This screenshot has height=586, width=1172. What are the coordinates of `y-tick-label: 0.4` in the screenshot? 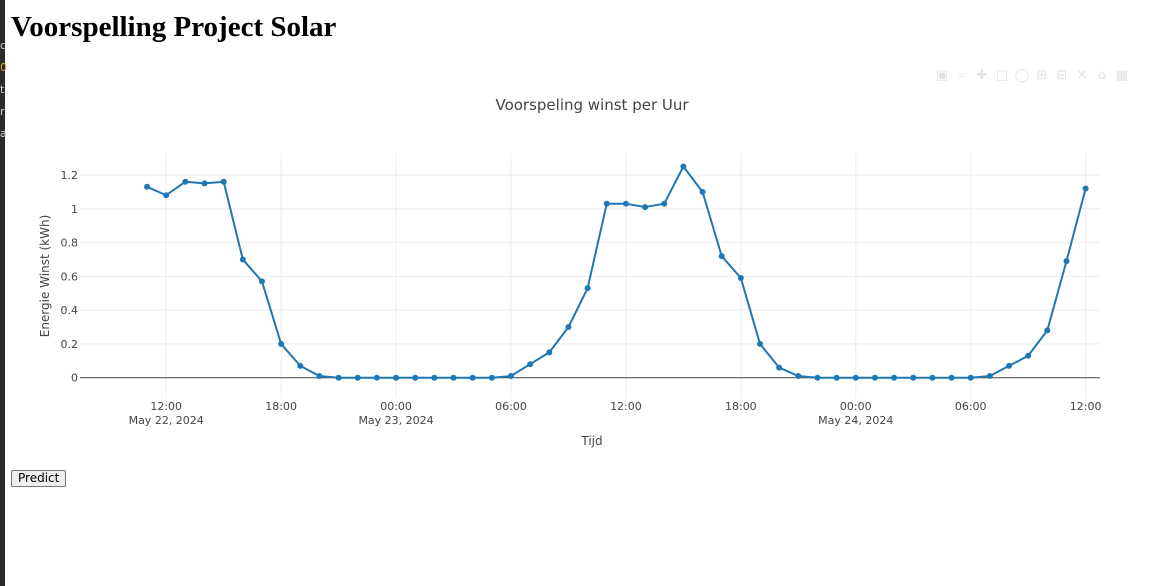 It's located at (70, 310).